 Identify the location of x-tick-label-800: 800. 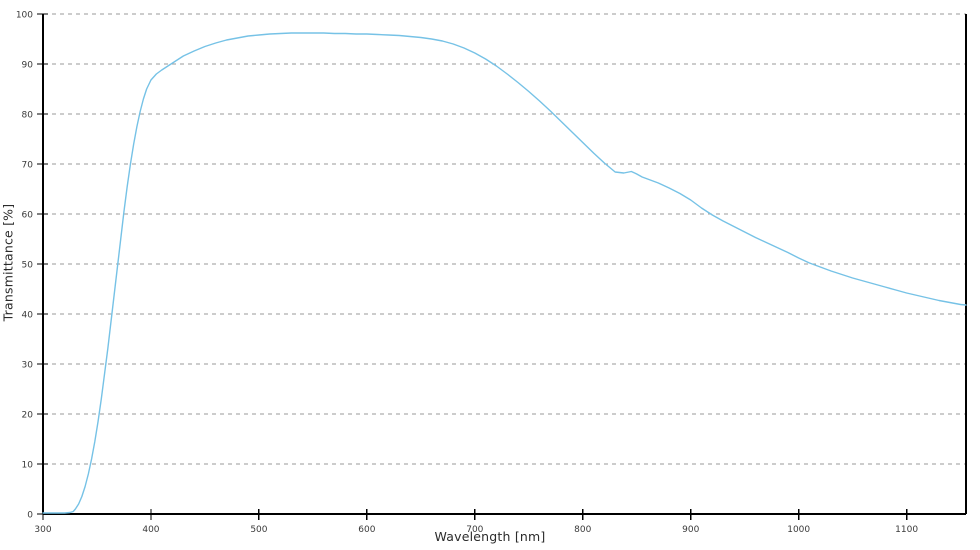
(582, 530).